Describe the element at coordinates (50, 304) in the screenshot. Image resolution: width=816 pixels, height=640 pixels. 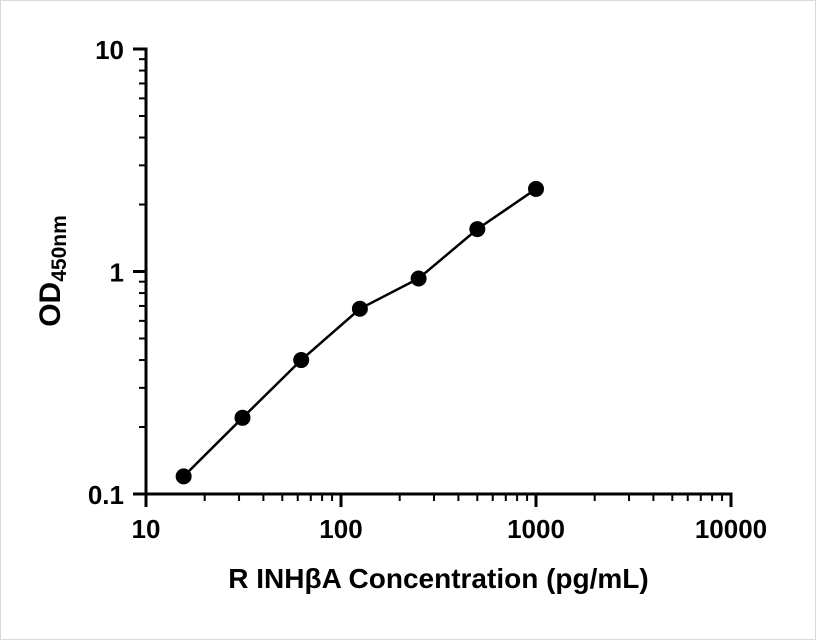
I see `y-axis-title-main: OD` at that location.